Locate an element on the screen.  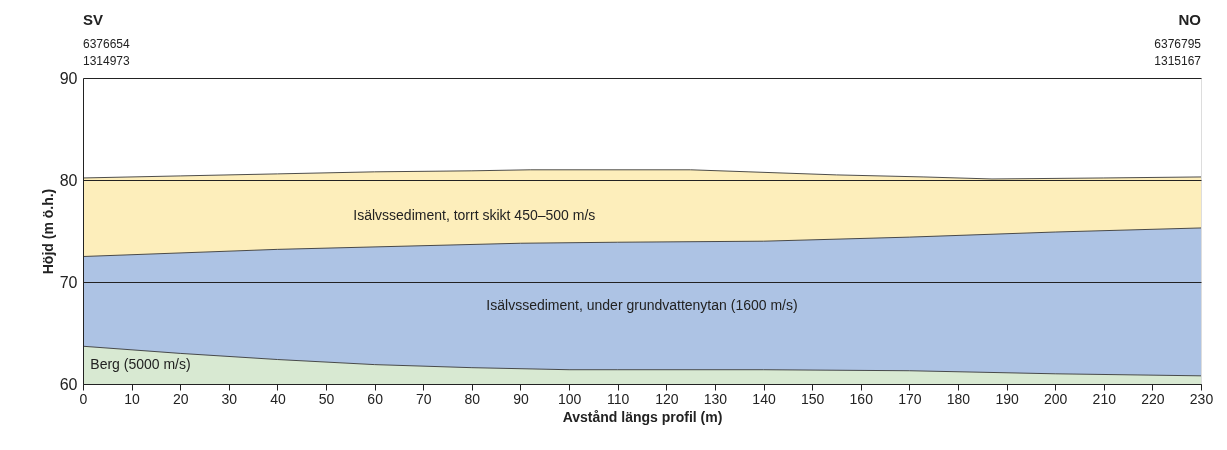
x-tick-label: 40 is located at coordinates (278, 398).